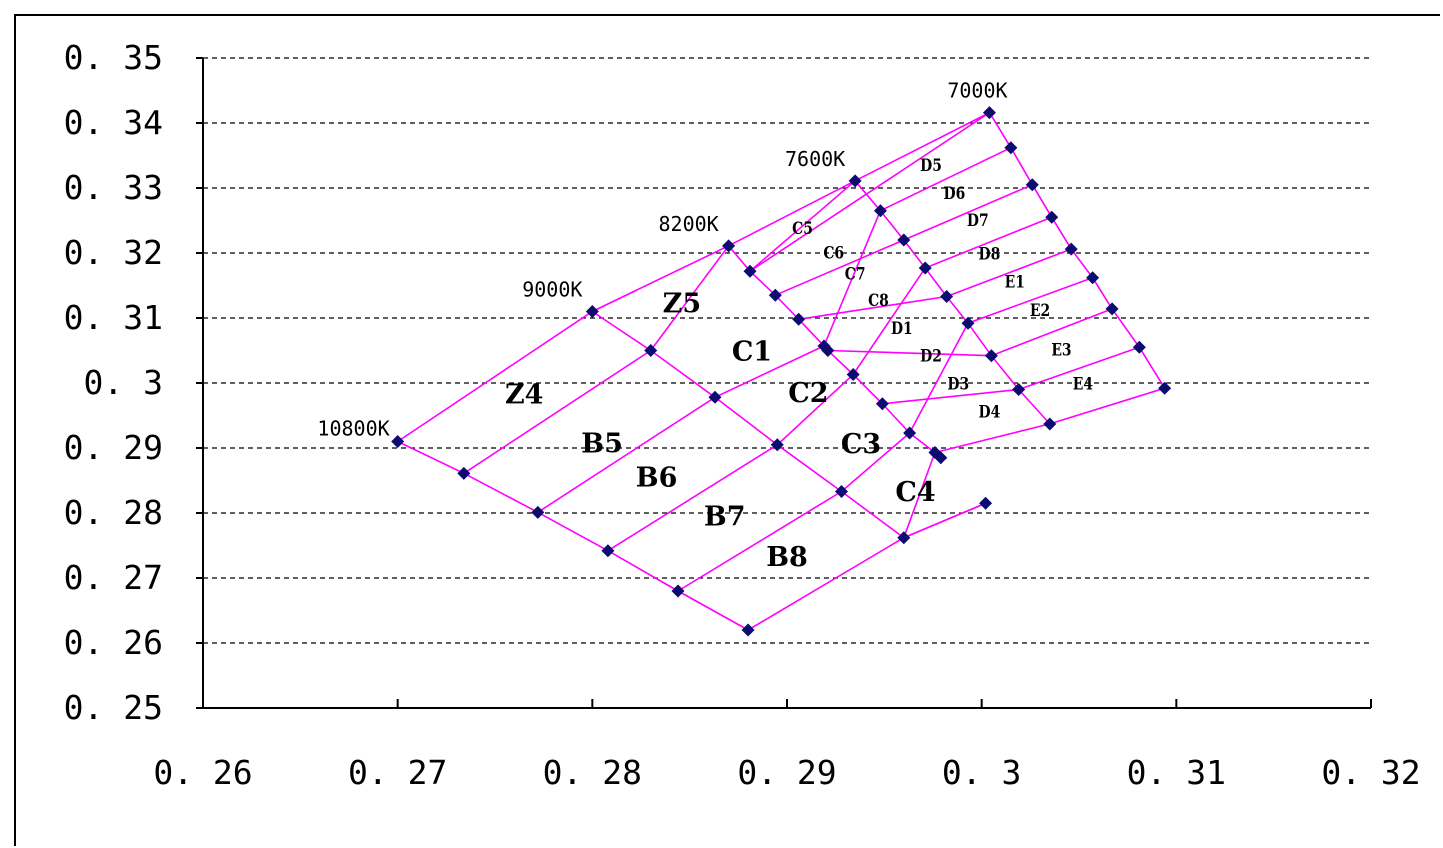 The height and width of the screenshot is (848, 1443). Describe the element at coordinates (855, 273) in the screenshot. I see `bin-label: C7` at that location.